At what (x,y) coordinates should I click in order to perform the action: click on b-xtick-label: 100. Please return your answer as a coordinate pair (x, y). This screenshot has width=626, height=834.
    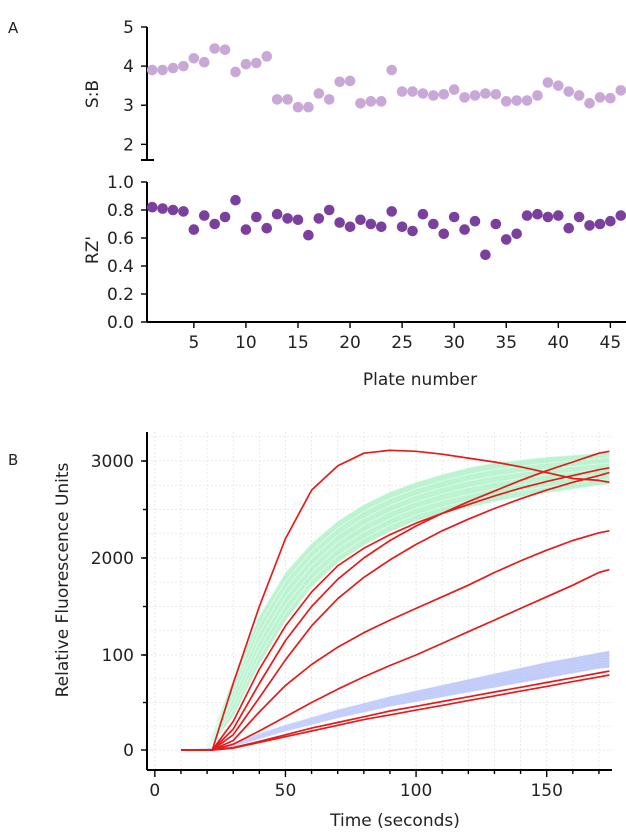
    Looking at the image, I should click on (416, 791).